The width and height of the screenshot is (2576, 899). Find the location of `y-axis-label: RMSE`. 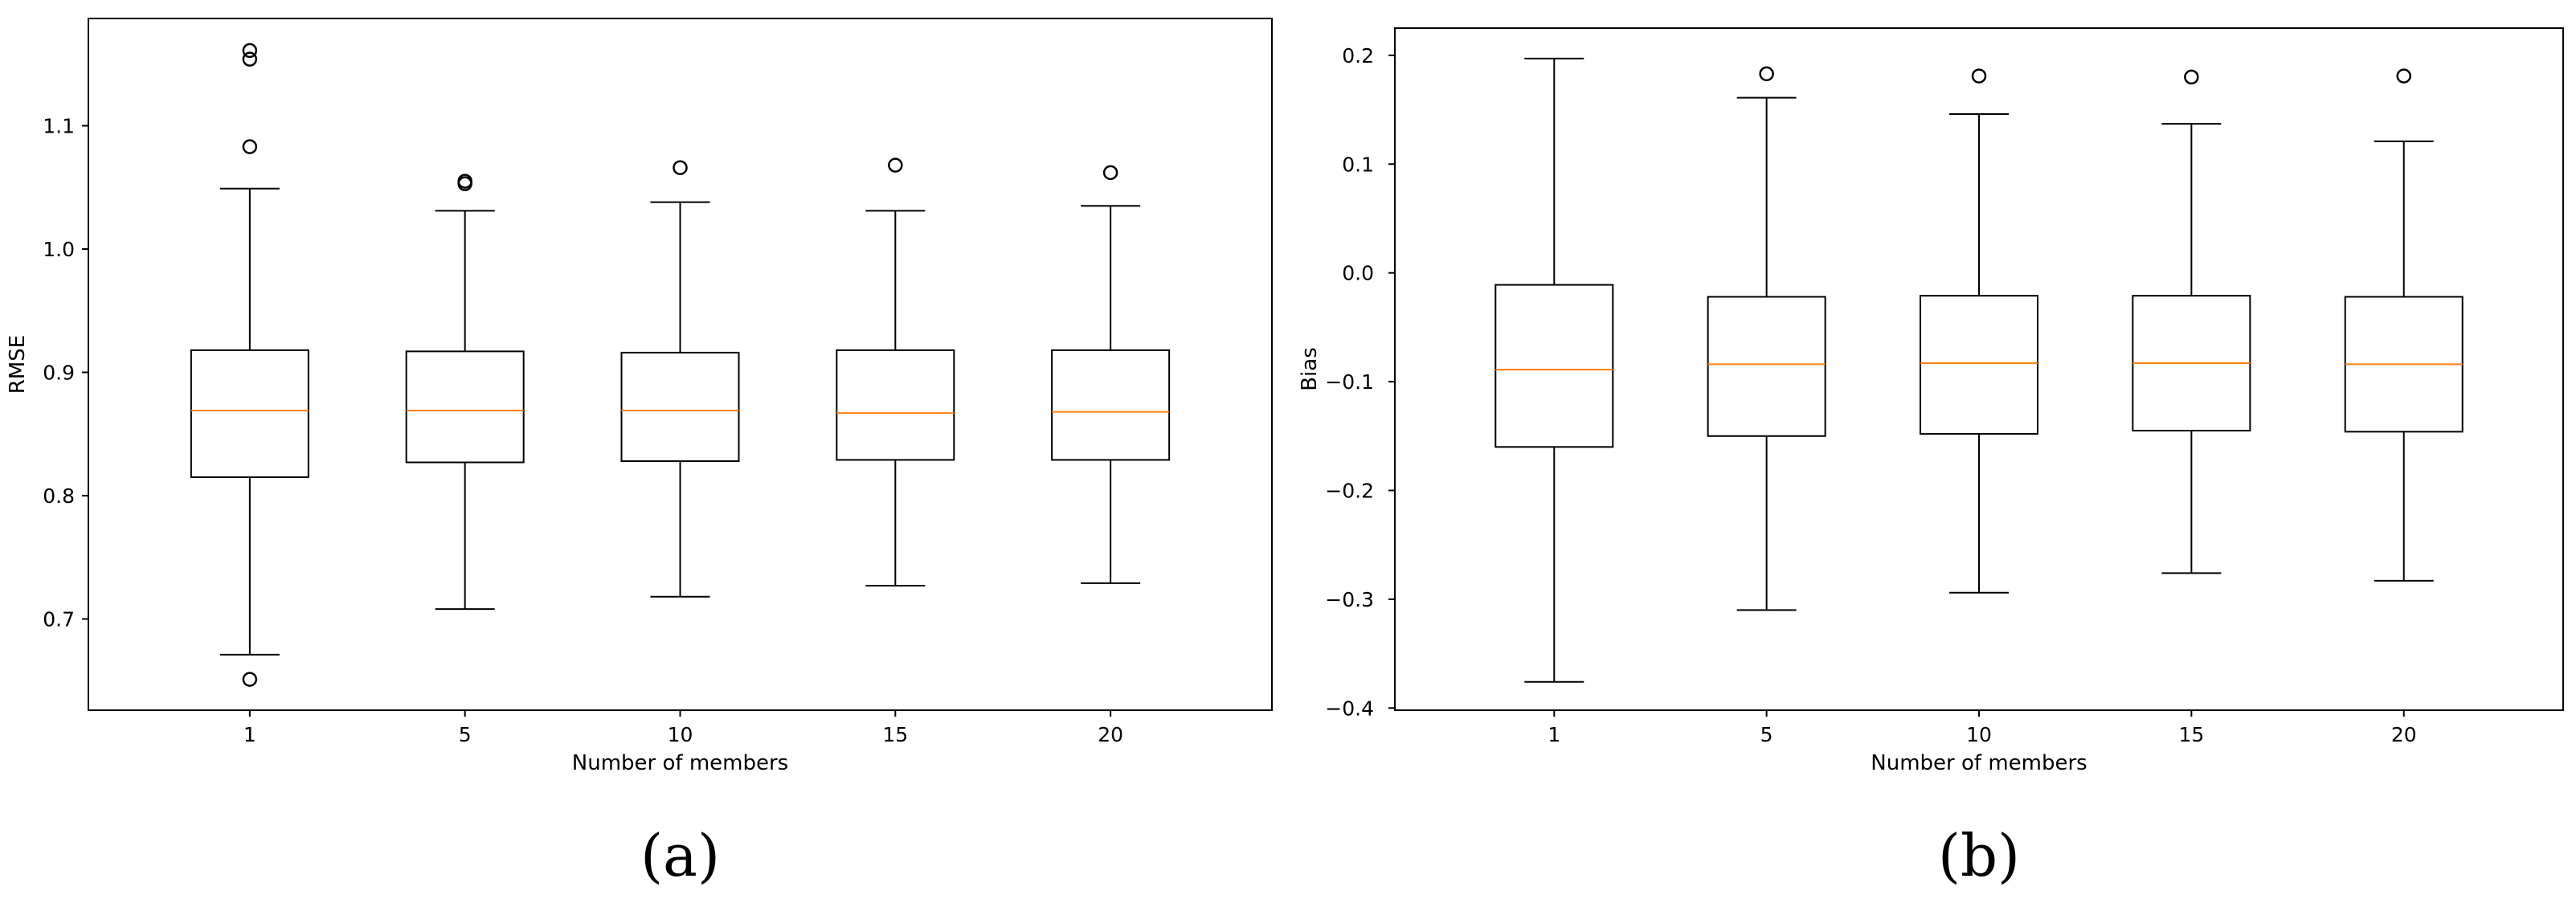

y-axis-label: RMSE is located at coordinates (18, 365).